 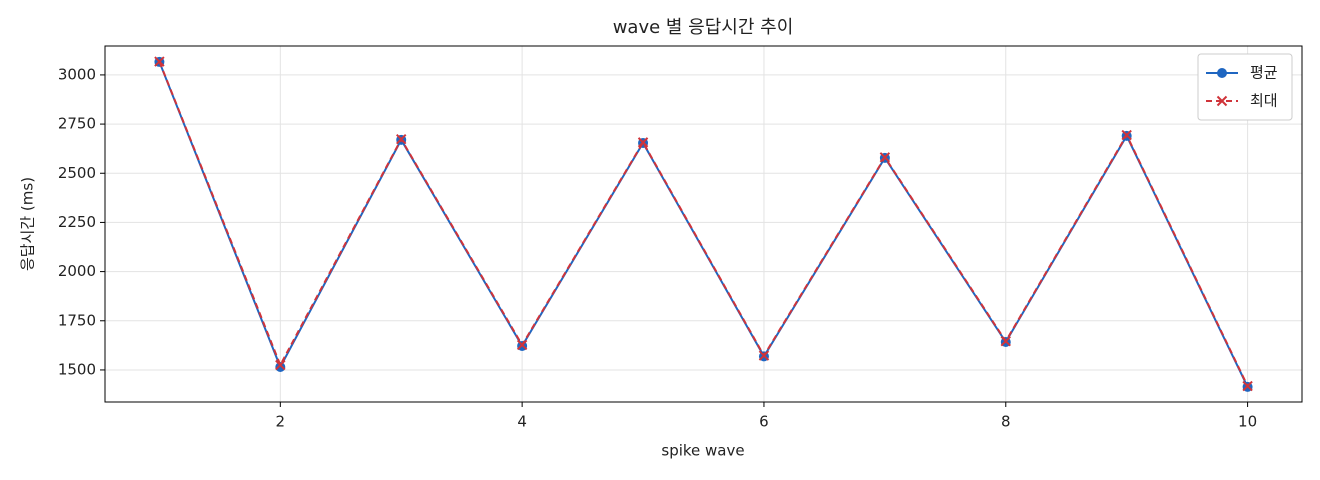 I want to click on y-tick-label: 2250, so click(x=77, y=222).